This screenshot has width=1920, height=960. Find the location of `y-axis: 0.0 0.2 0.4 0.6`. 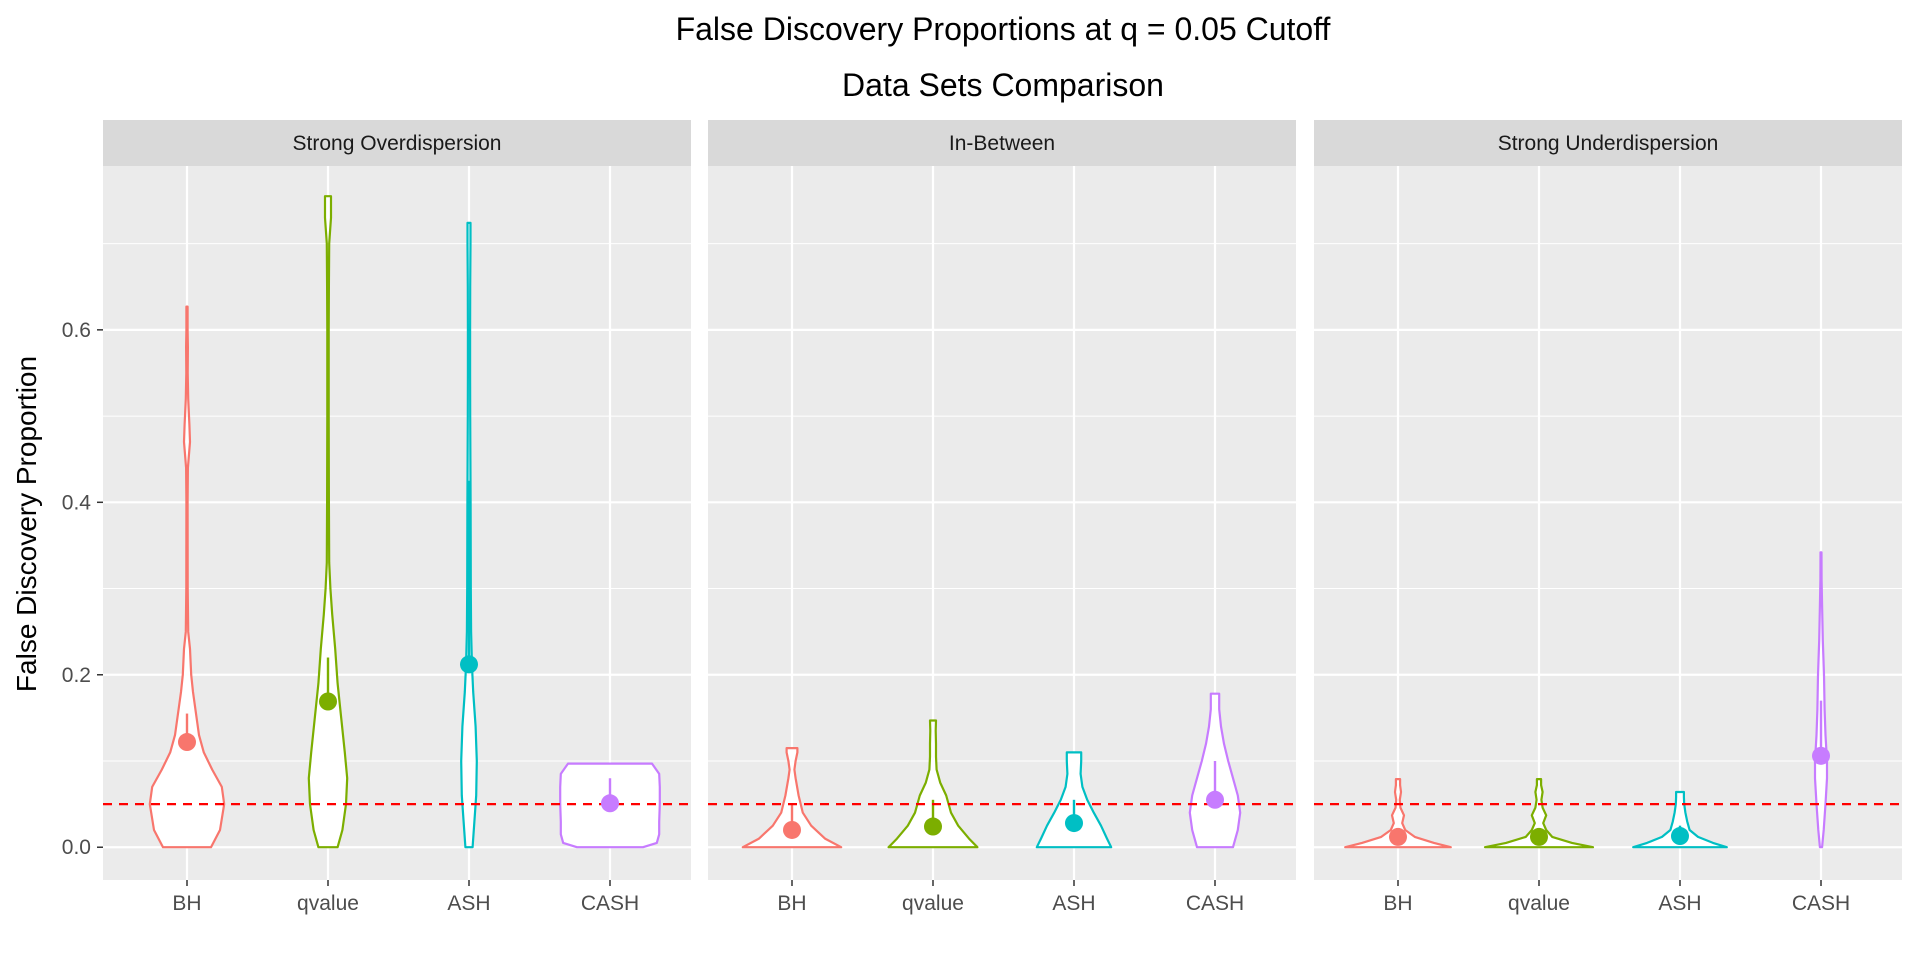

y-axis: 0.0 0.2 0.4 0.6 is located at coordinates (82, 589).